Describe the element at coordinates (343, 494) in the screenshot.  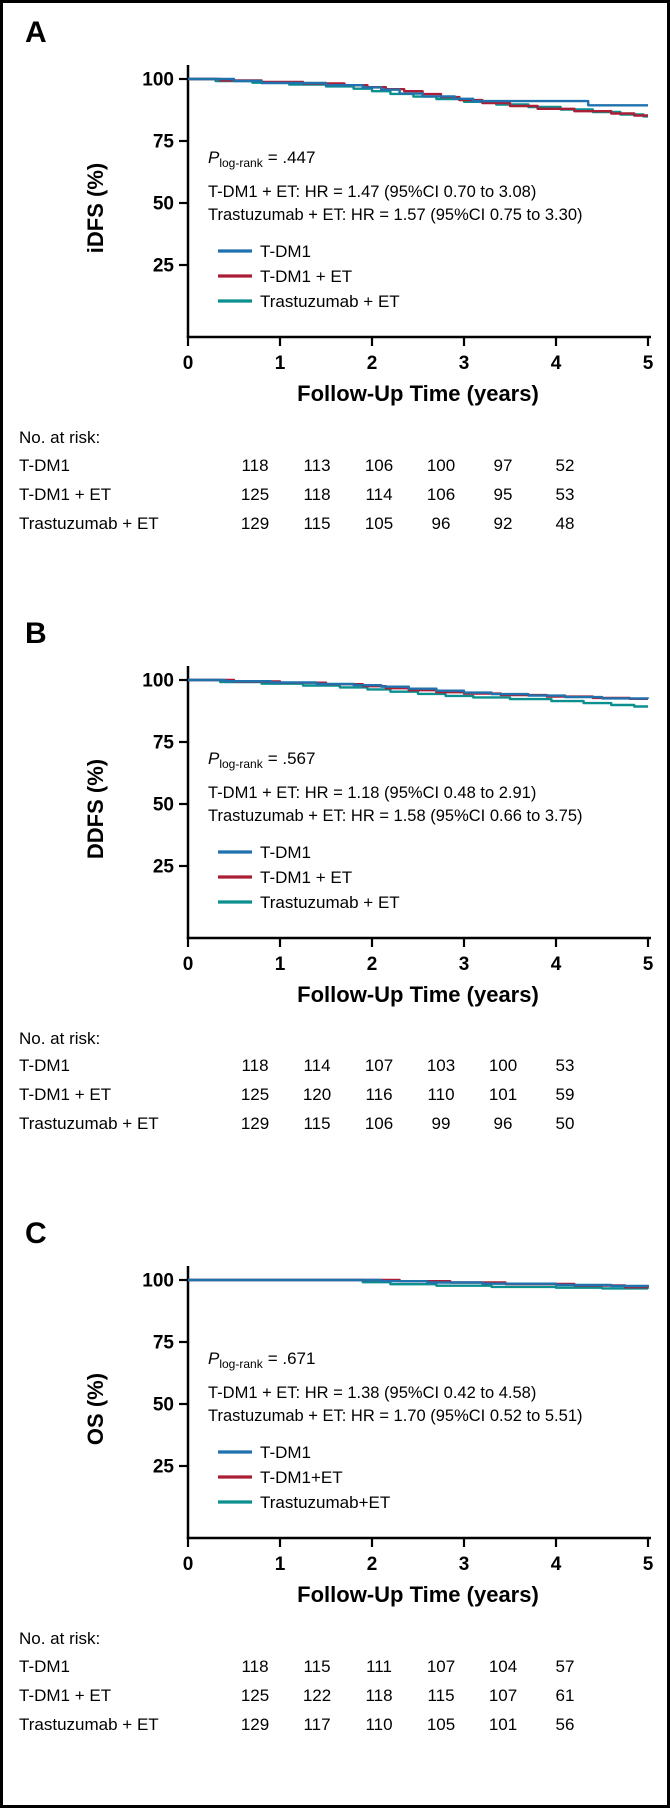
I see `risk-row-t-dm1-et: T-DM1 + ET 125 118 114 106 95 53` at that location.